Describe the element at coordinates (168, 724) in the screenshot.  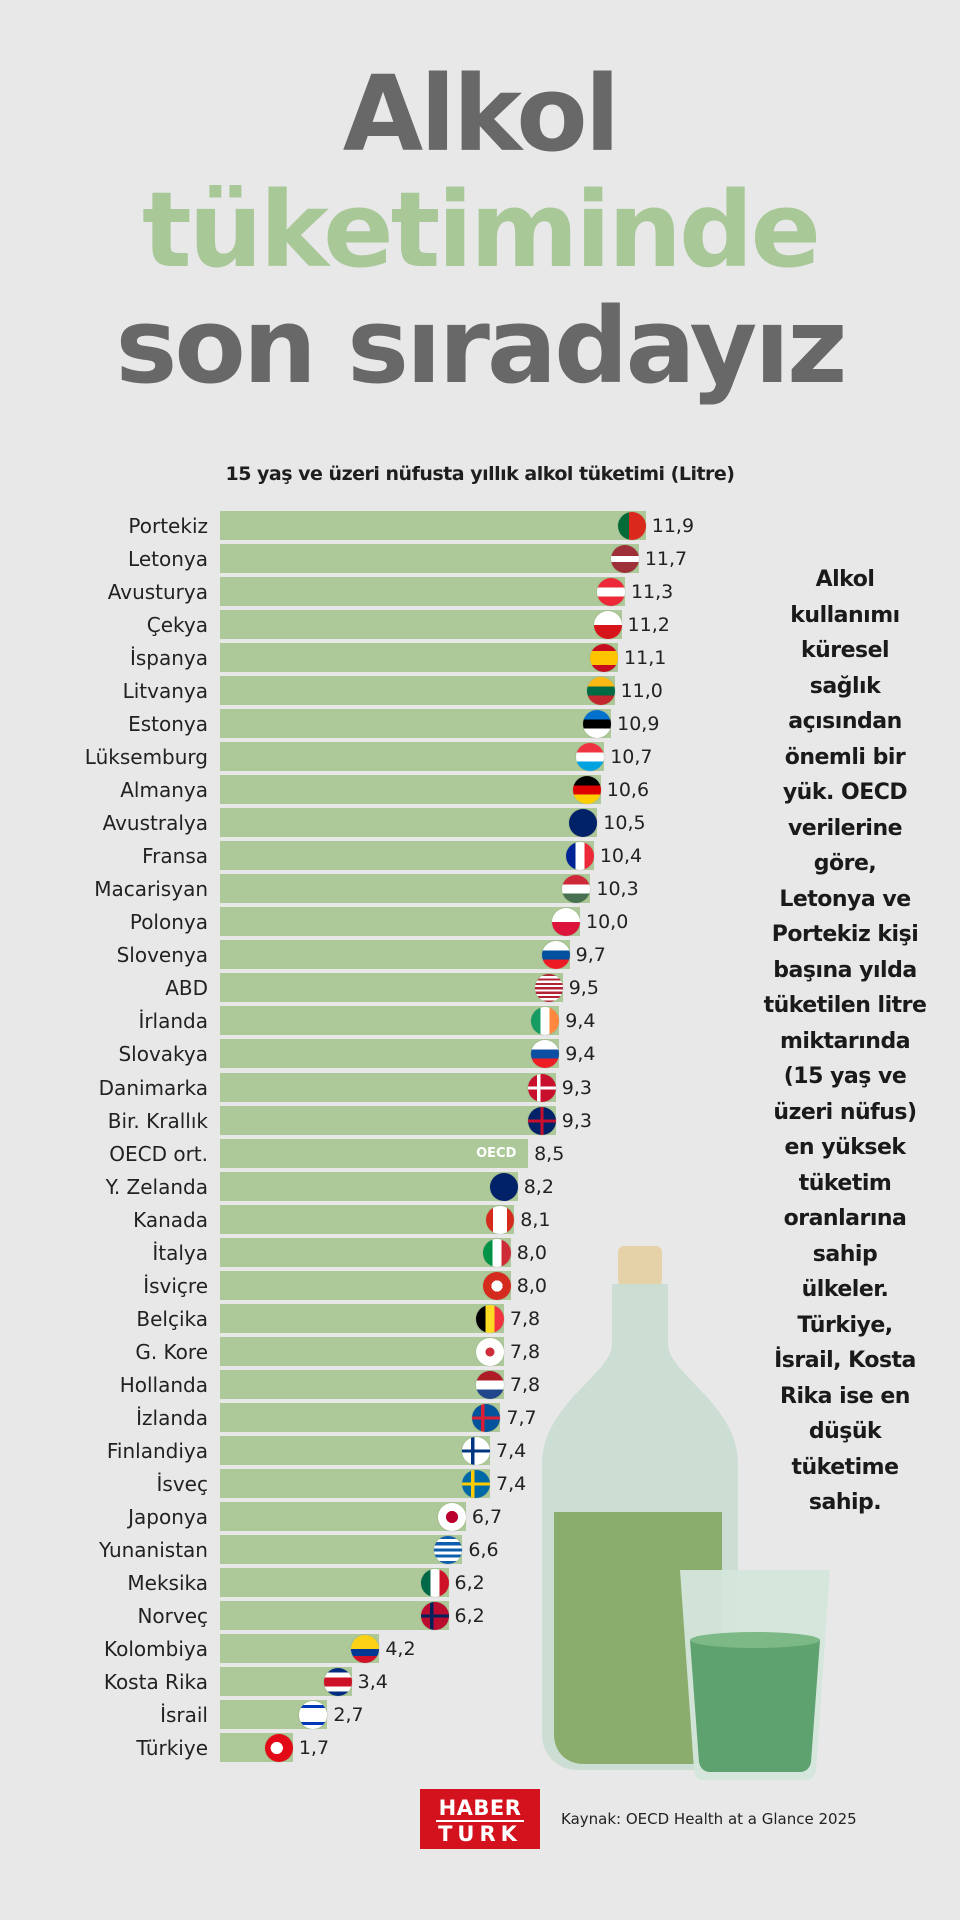
I see `category-label: Estonya` at that location.